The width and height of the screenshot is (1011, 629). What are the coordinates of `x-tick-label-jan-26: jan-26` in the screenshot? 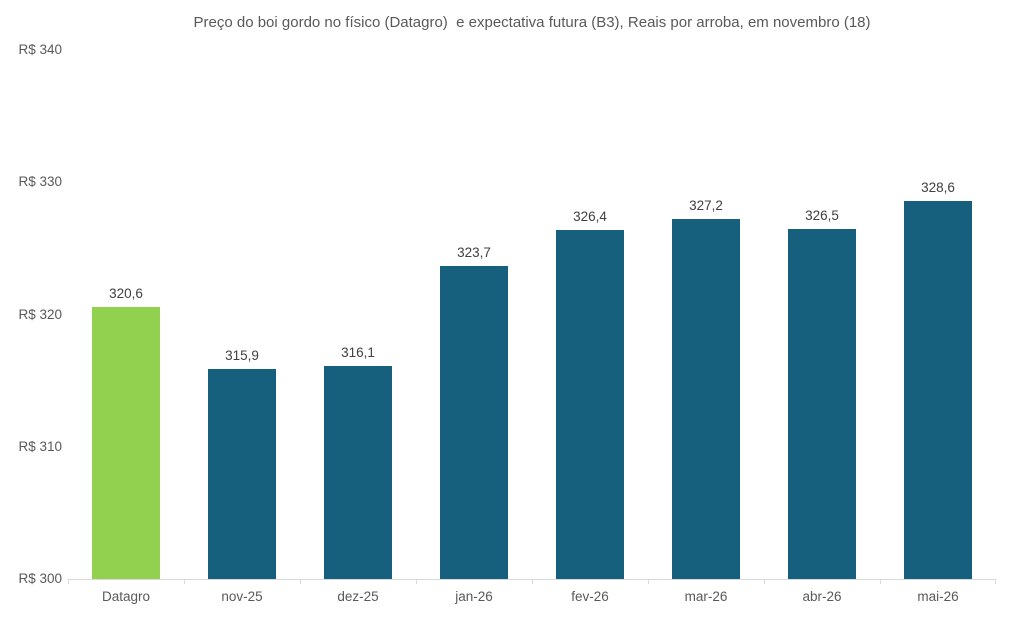 It's located at (474, 596).